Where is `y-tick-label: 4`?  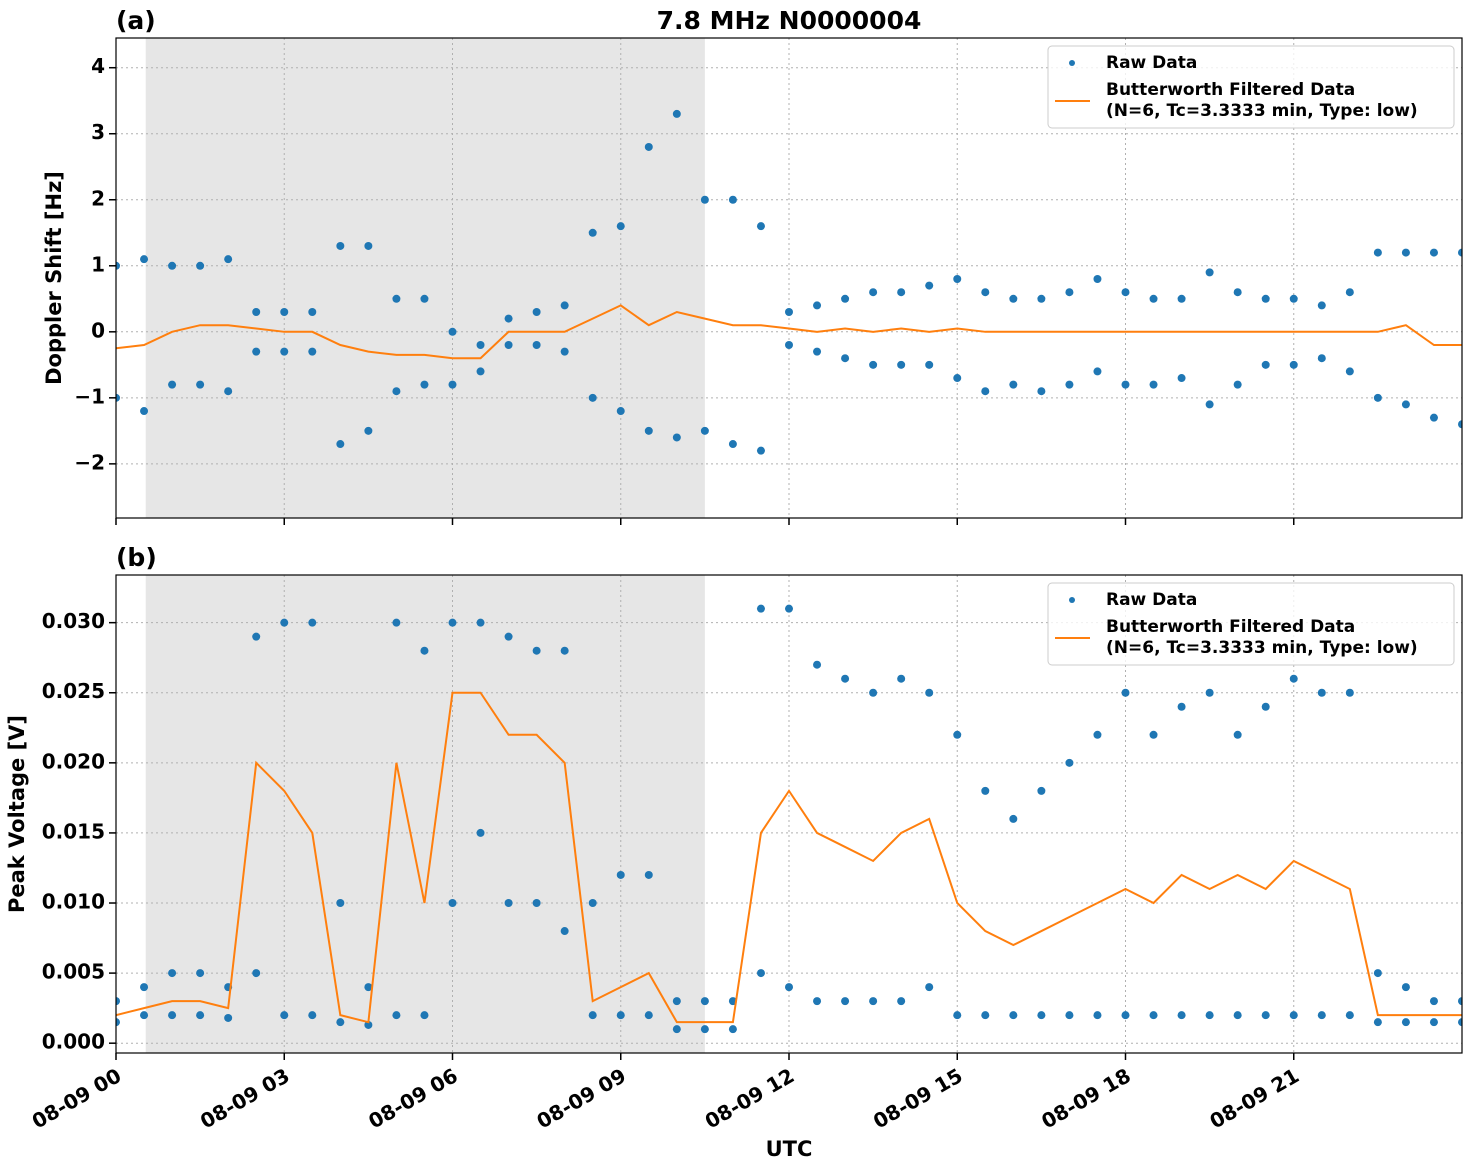
y-tick-label: 4 is located at coordinates (98, 66).